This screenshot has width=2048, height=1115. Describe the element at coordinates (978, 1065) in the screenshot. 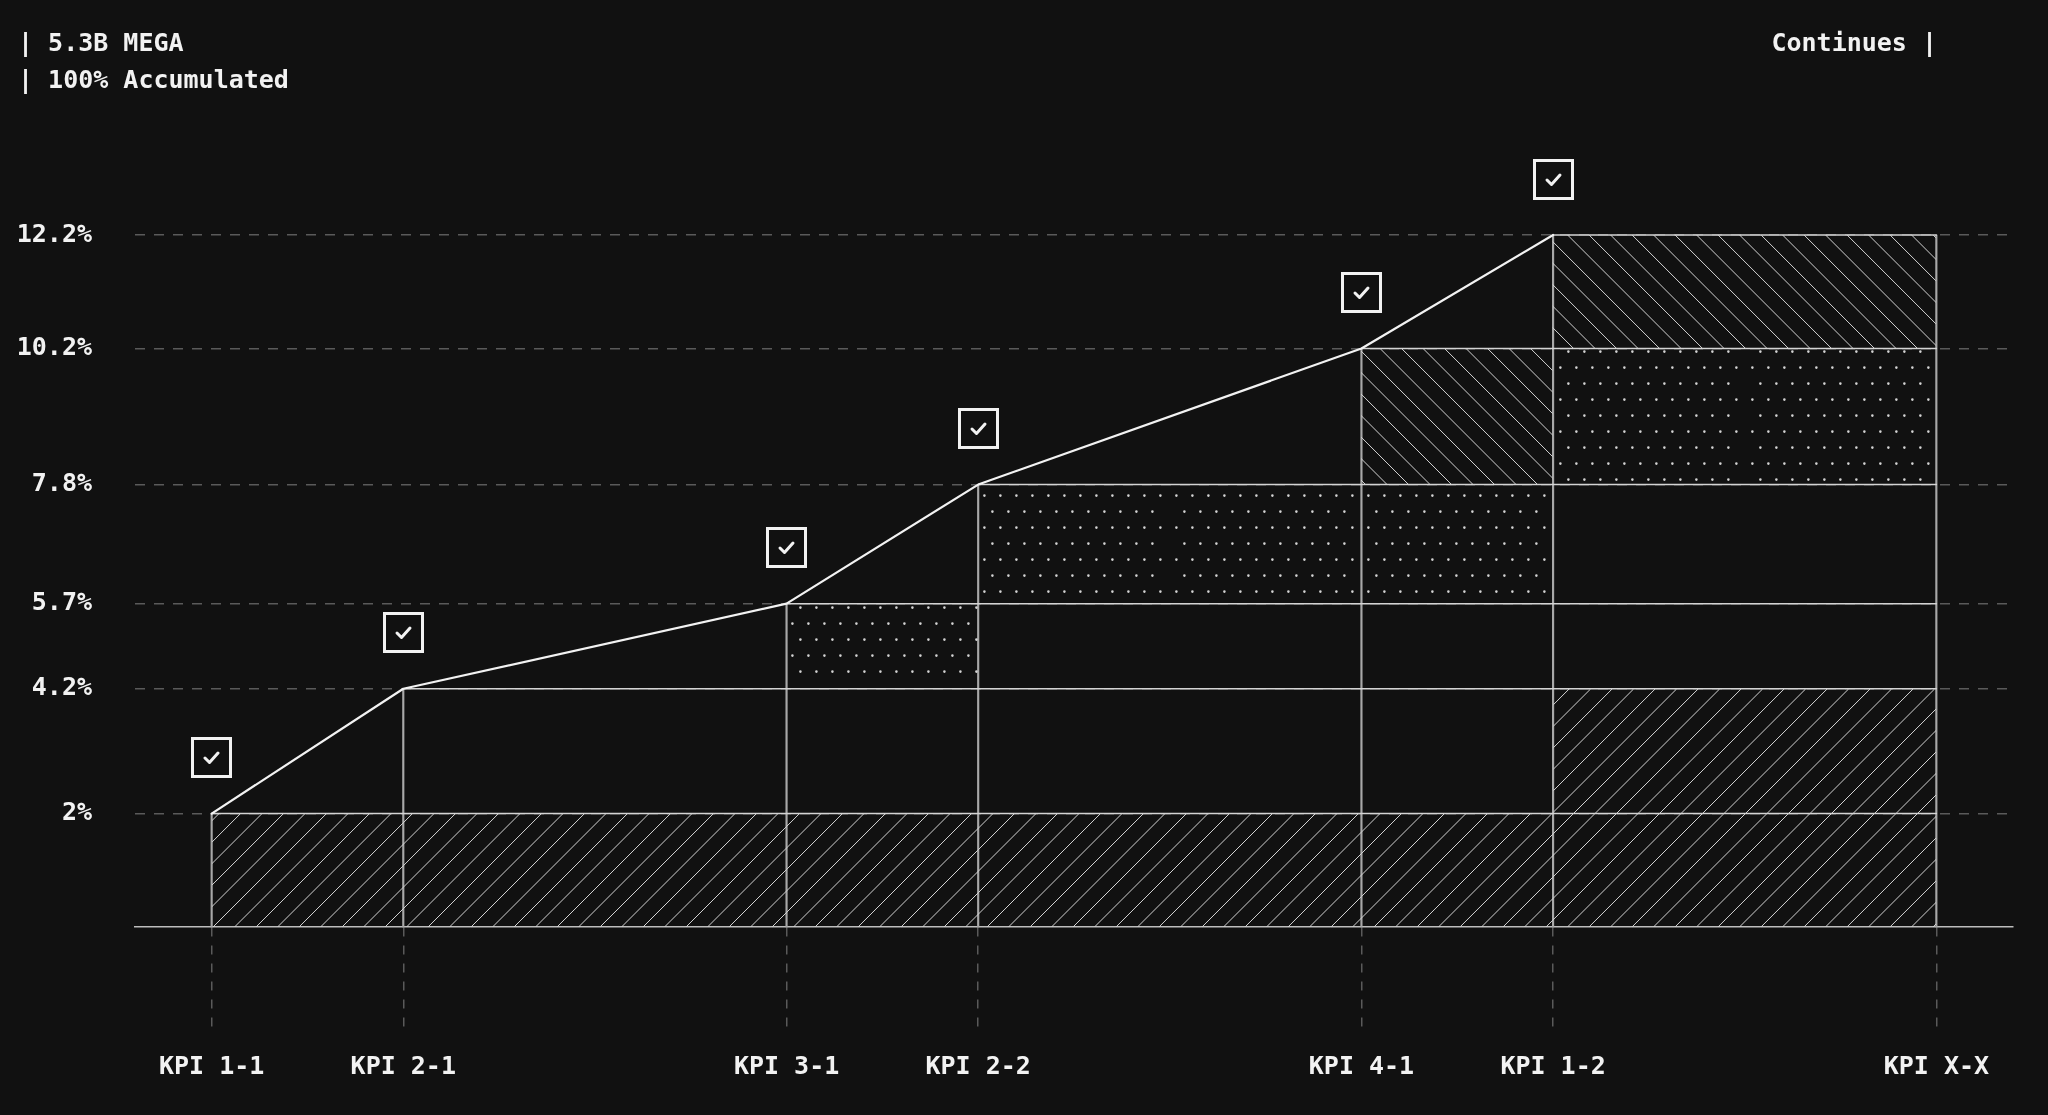

I see `x-tick-label: KPI 2-2` at that location.